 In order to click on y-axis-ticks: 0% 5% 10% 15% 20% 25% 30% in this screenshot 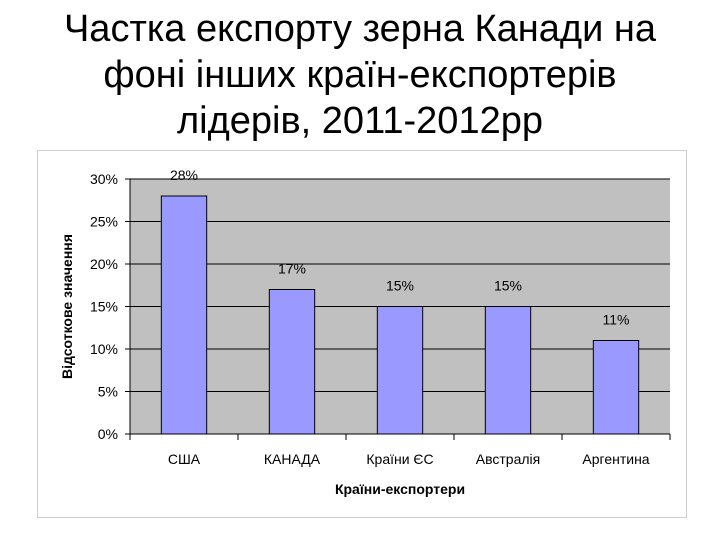, I will do `click(110, 306)`.